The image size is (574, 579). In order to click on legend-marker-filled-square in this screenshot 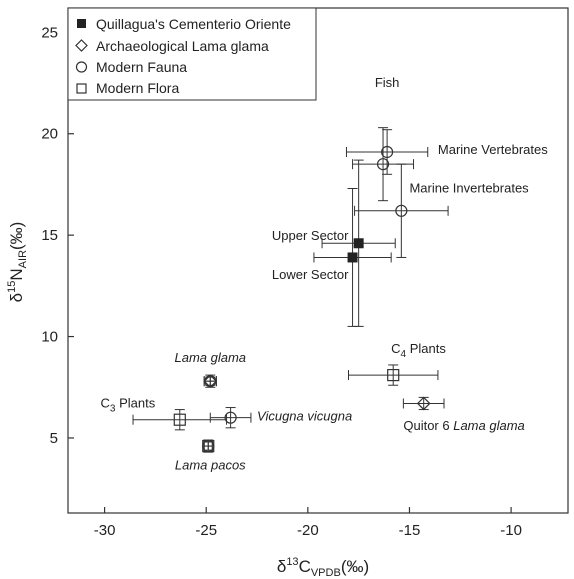, I will do `click(81, 23)`.